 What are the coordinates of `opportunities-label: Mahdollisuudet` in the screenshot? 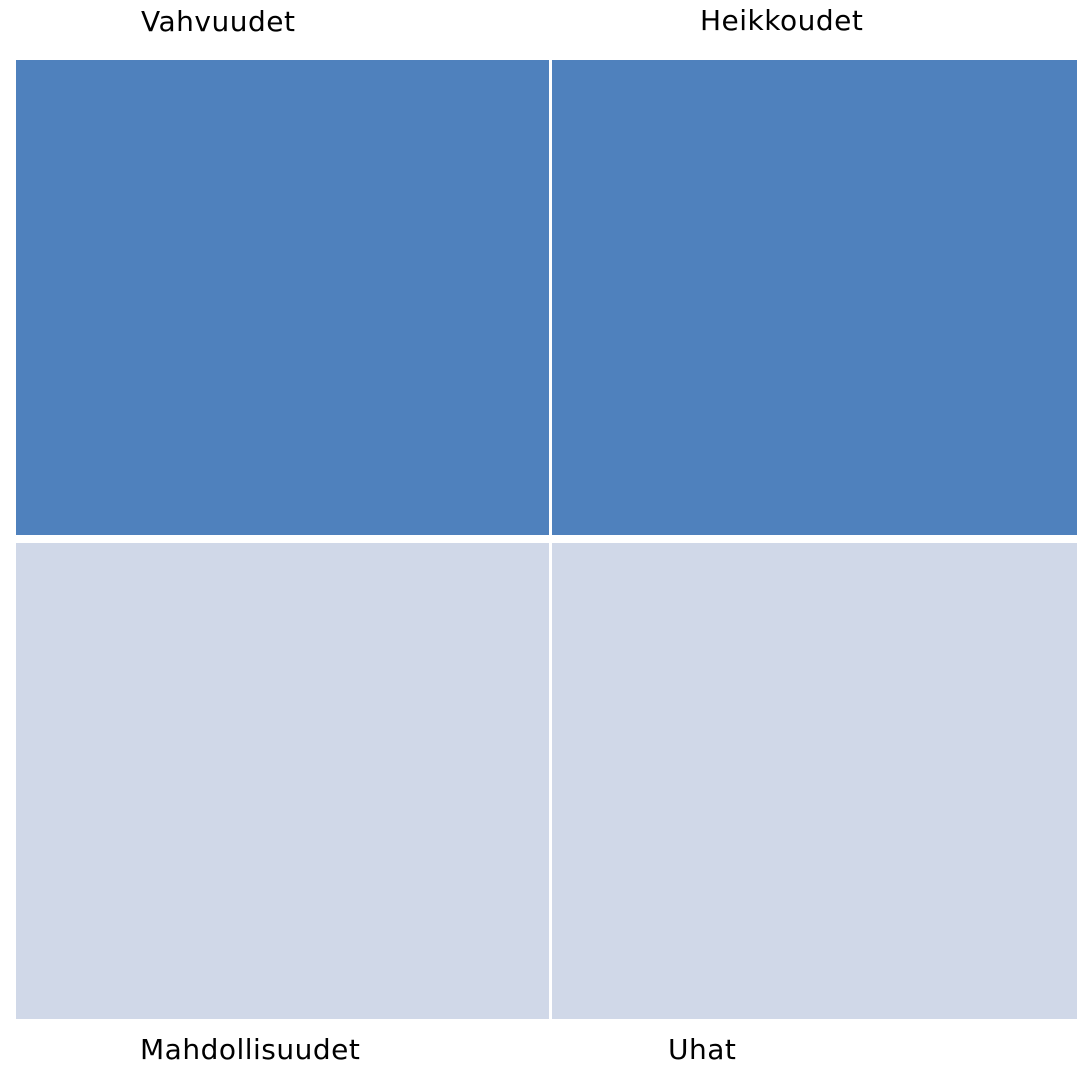 It's located at (250, 1049).